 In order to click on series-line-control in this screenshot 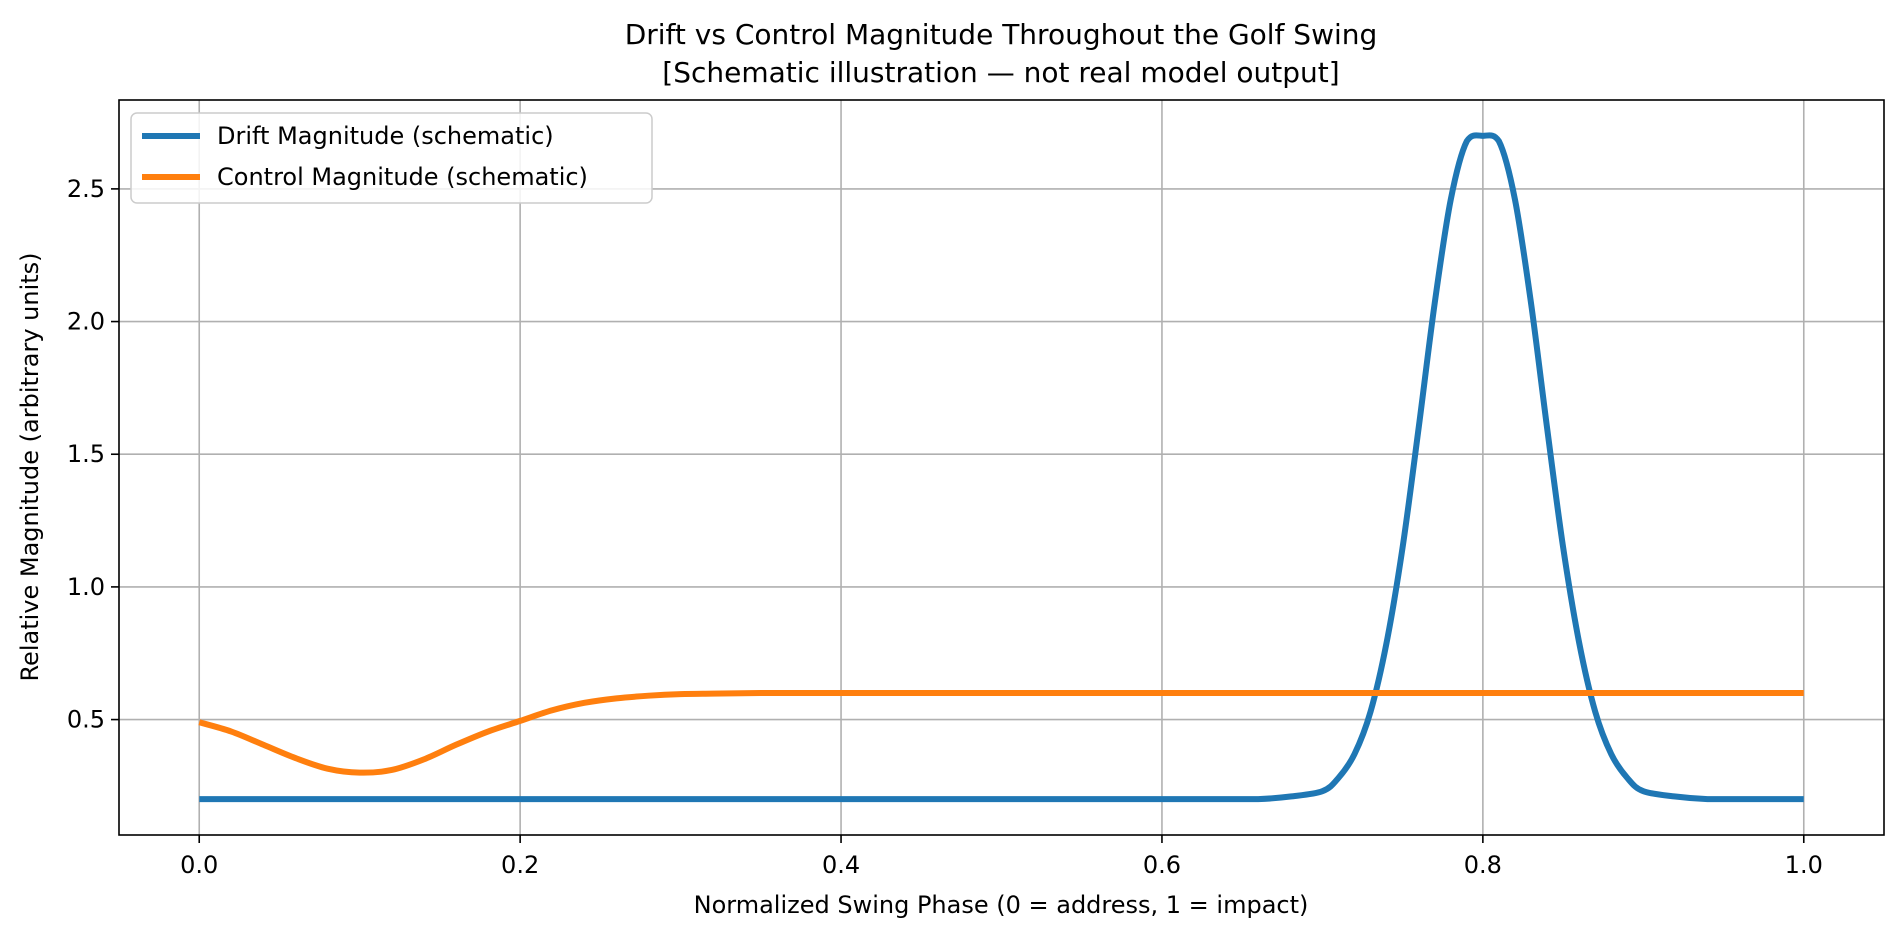, I will do `click(1001, 733)`.